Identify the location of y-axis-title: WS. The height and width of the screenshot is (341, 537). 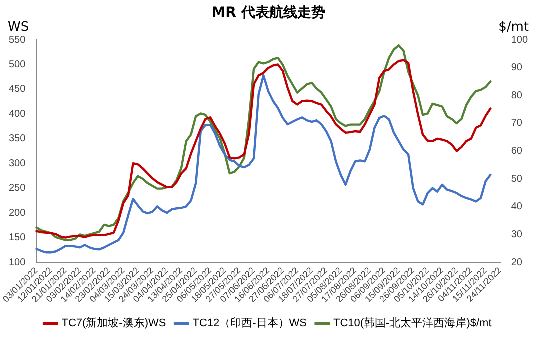
(19, 27).